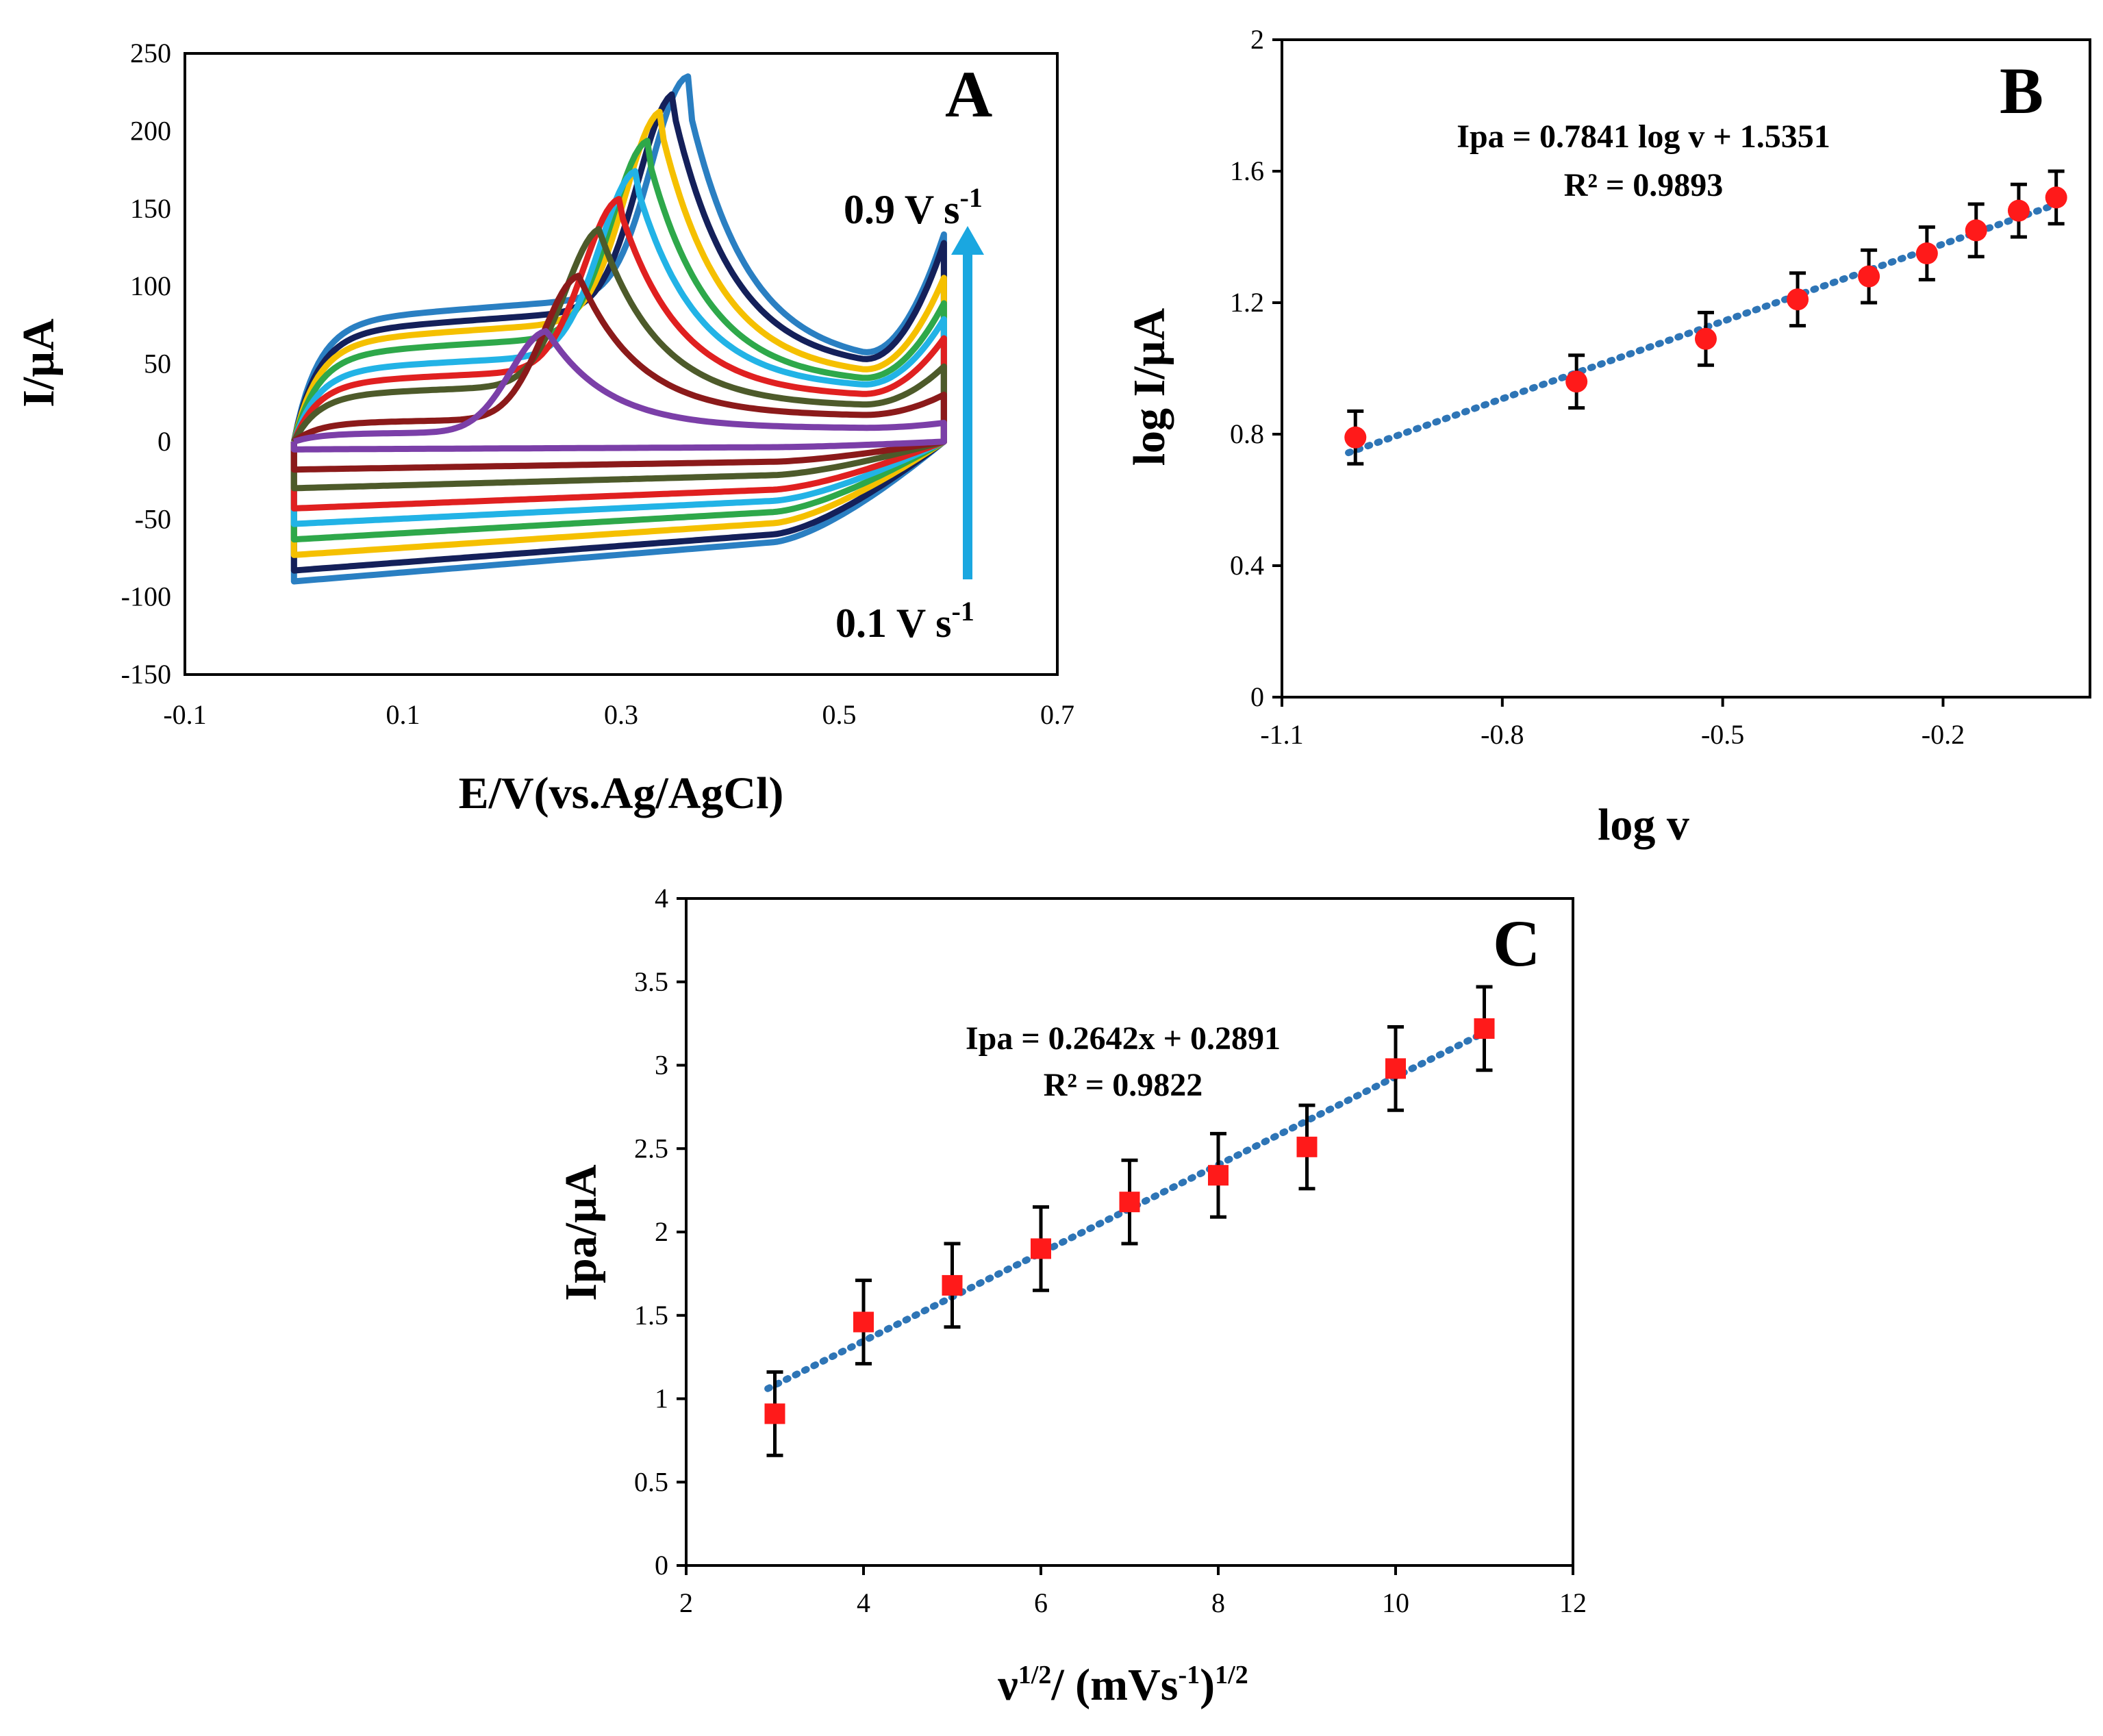  Describe the element at coordinates (1035, 1675) in the screenshot. I see `panel-c-x-axis-title-sup1: 1/2` at that location.